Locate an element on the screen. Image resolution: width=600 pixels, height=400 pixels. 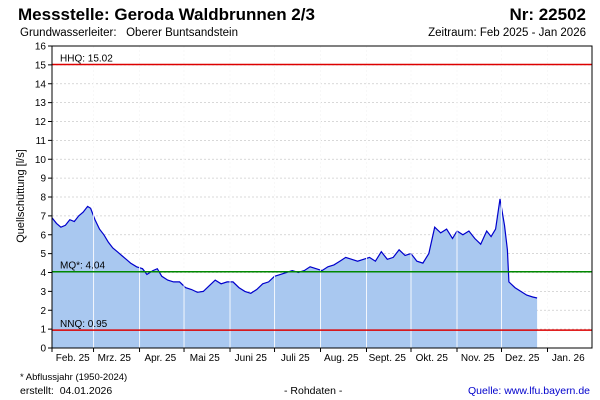
y-tick-label: 15 is located at coordinates (41, 65).